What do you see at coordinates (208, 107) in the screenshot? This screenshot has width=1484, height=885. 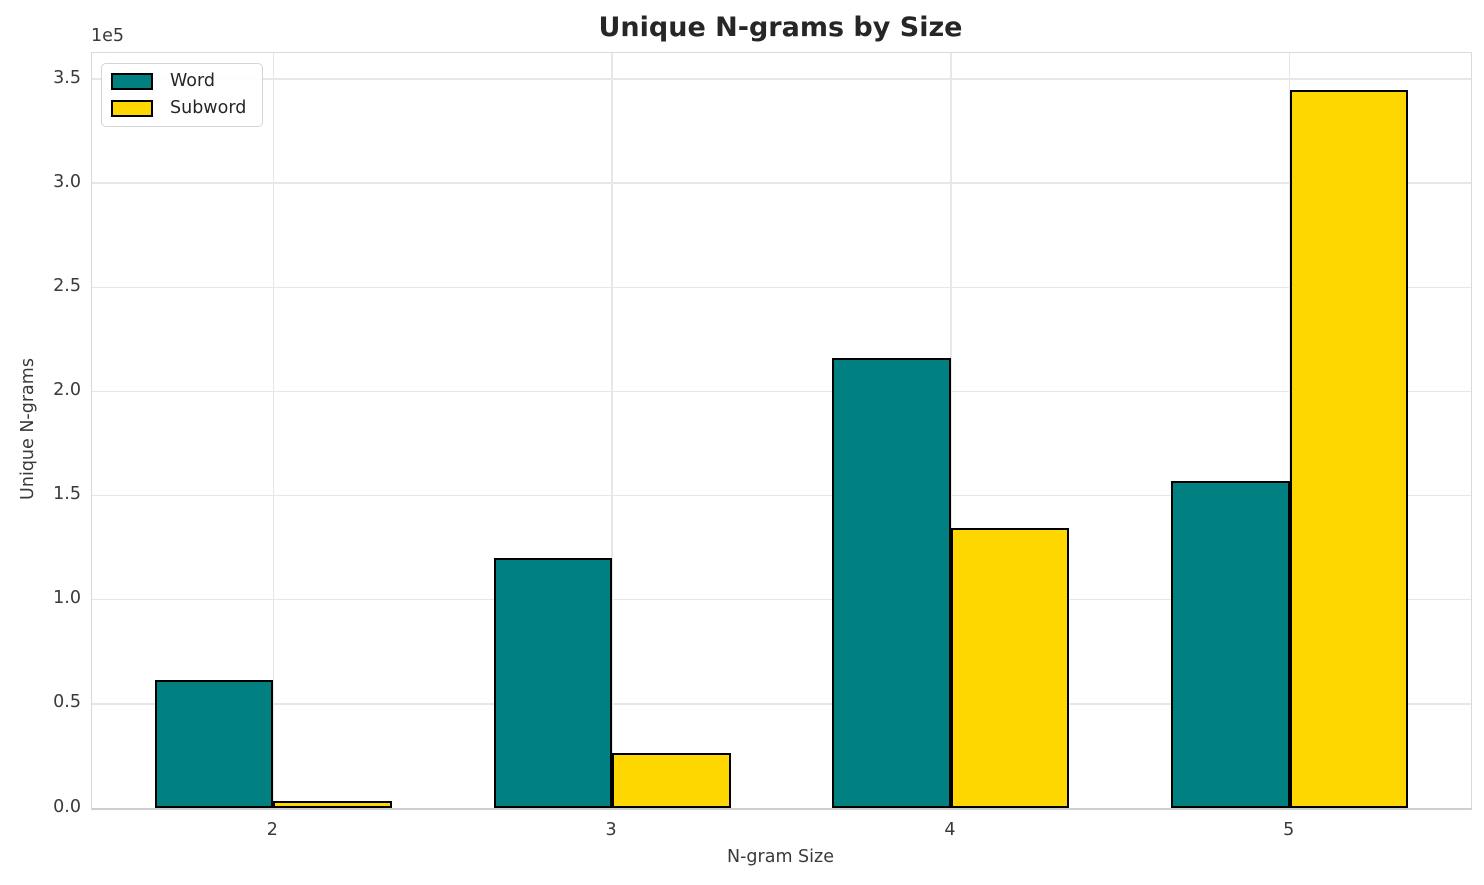 I see `legend-label: Subword` at bounding box center [208, 107].